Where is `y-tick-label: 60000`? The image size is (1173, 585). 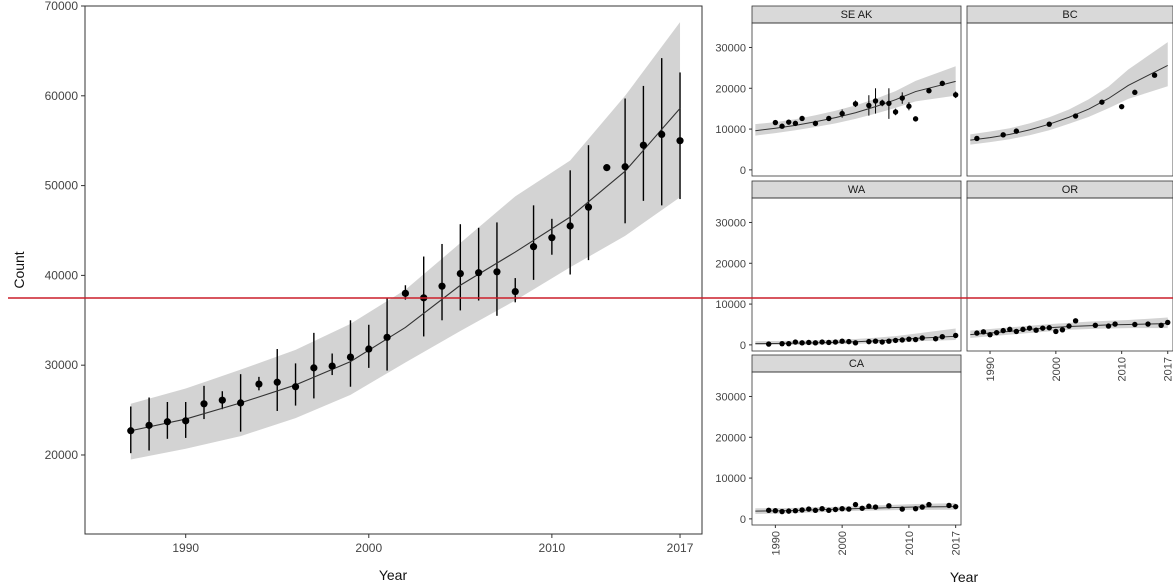 y-tick-label: 60000 is located at coordinates (62, 96).